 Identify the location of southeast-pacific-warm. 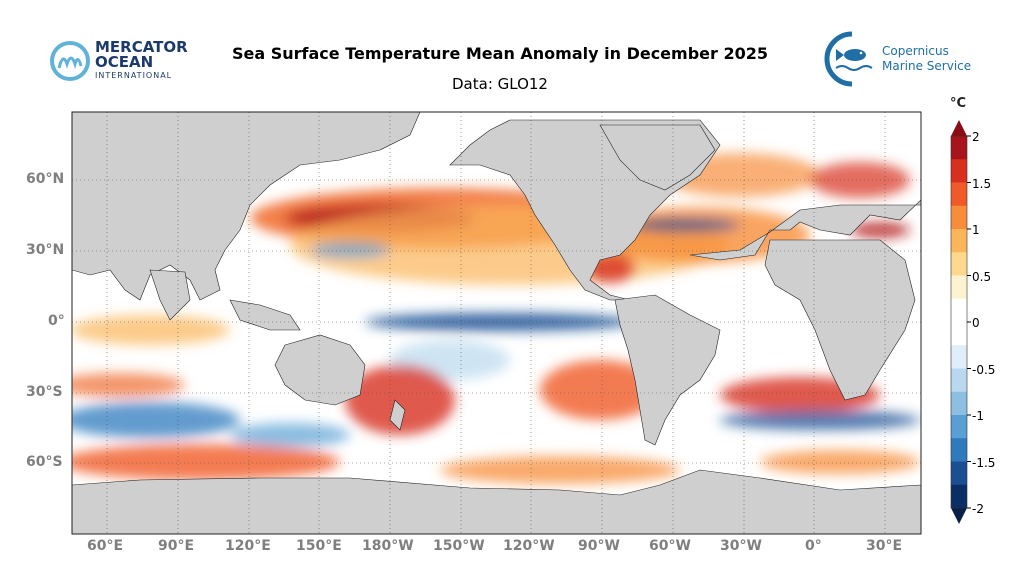
(600, 390).